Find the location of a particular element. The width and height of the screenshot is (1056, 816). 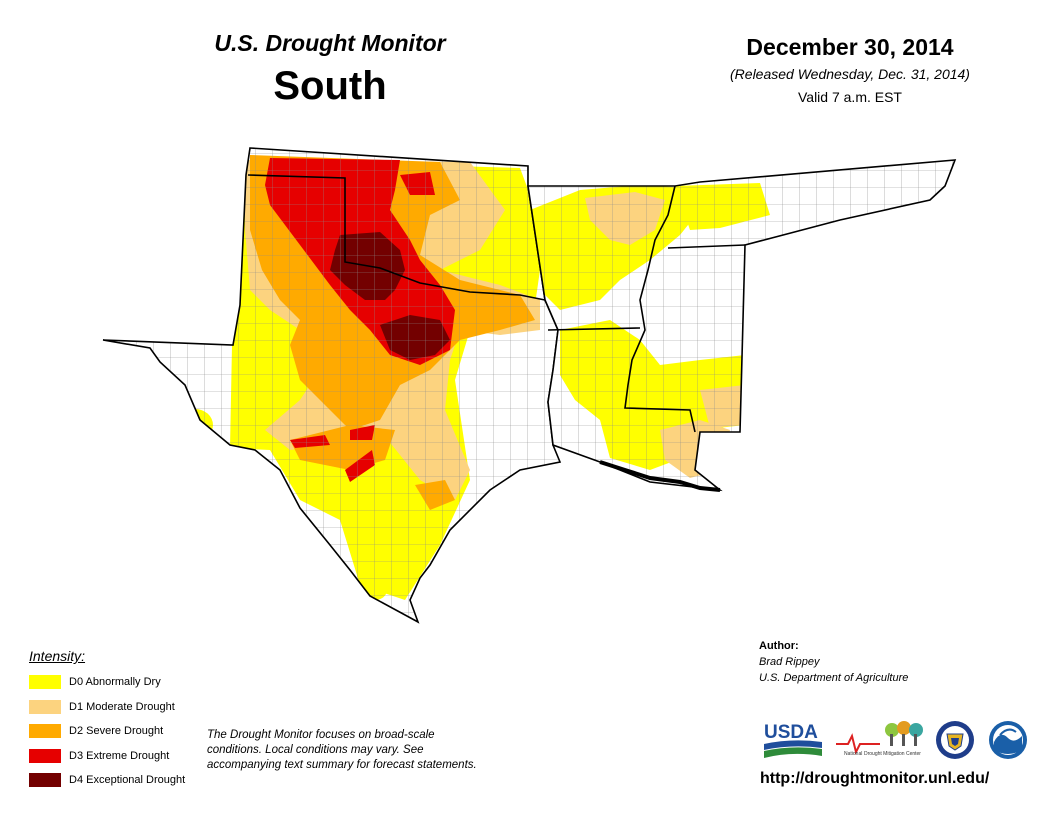

legend-swatch-d0 is located at coordinates (45, 682).